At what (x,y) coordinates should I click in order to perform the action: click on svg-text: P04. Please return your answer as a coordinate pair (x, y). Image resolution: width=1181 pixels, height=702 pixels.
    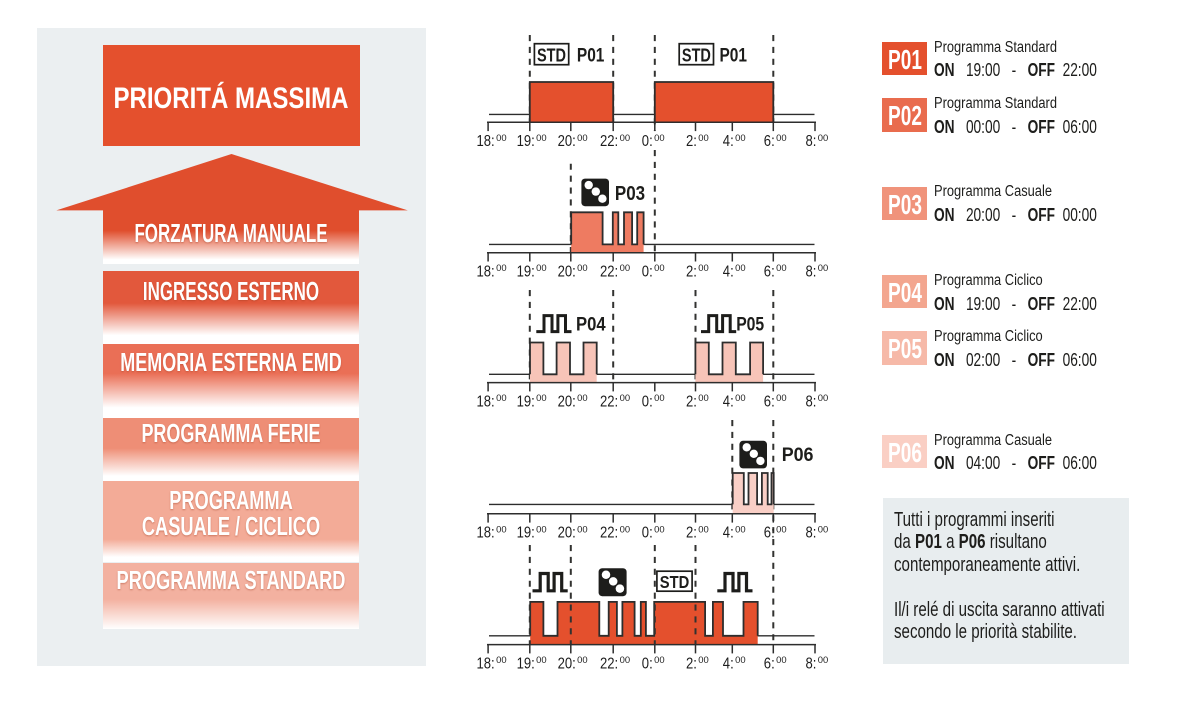
    Looking at the image, I should click on (591, 325).